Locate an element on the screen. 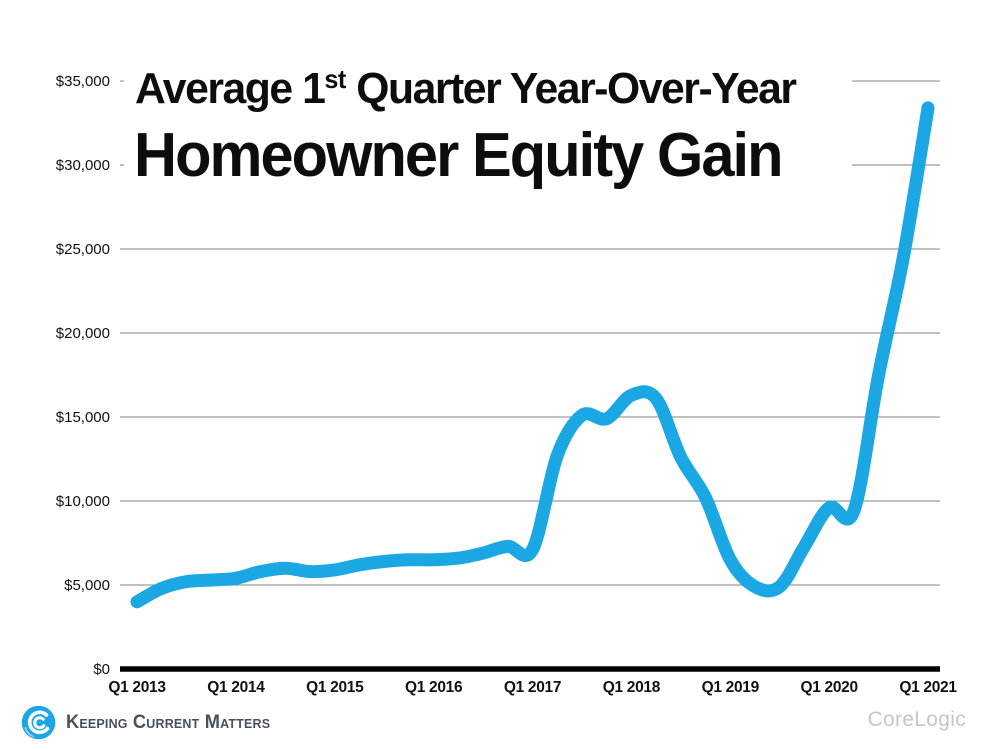 Image resolution: width=1000 pixels, height=750 pixels. title-line1-pre: Average 1 is located at coordinates (230, 88).